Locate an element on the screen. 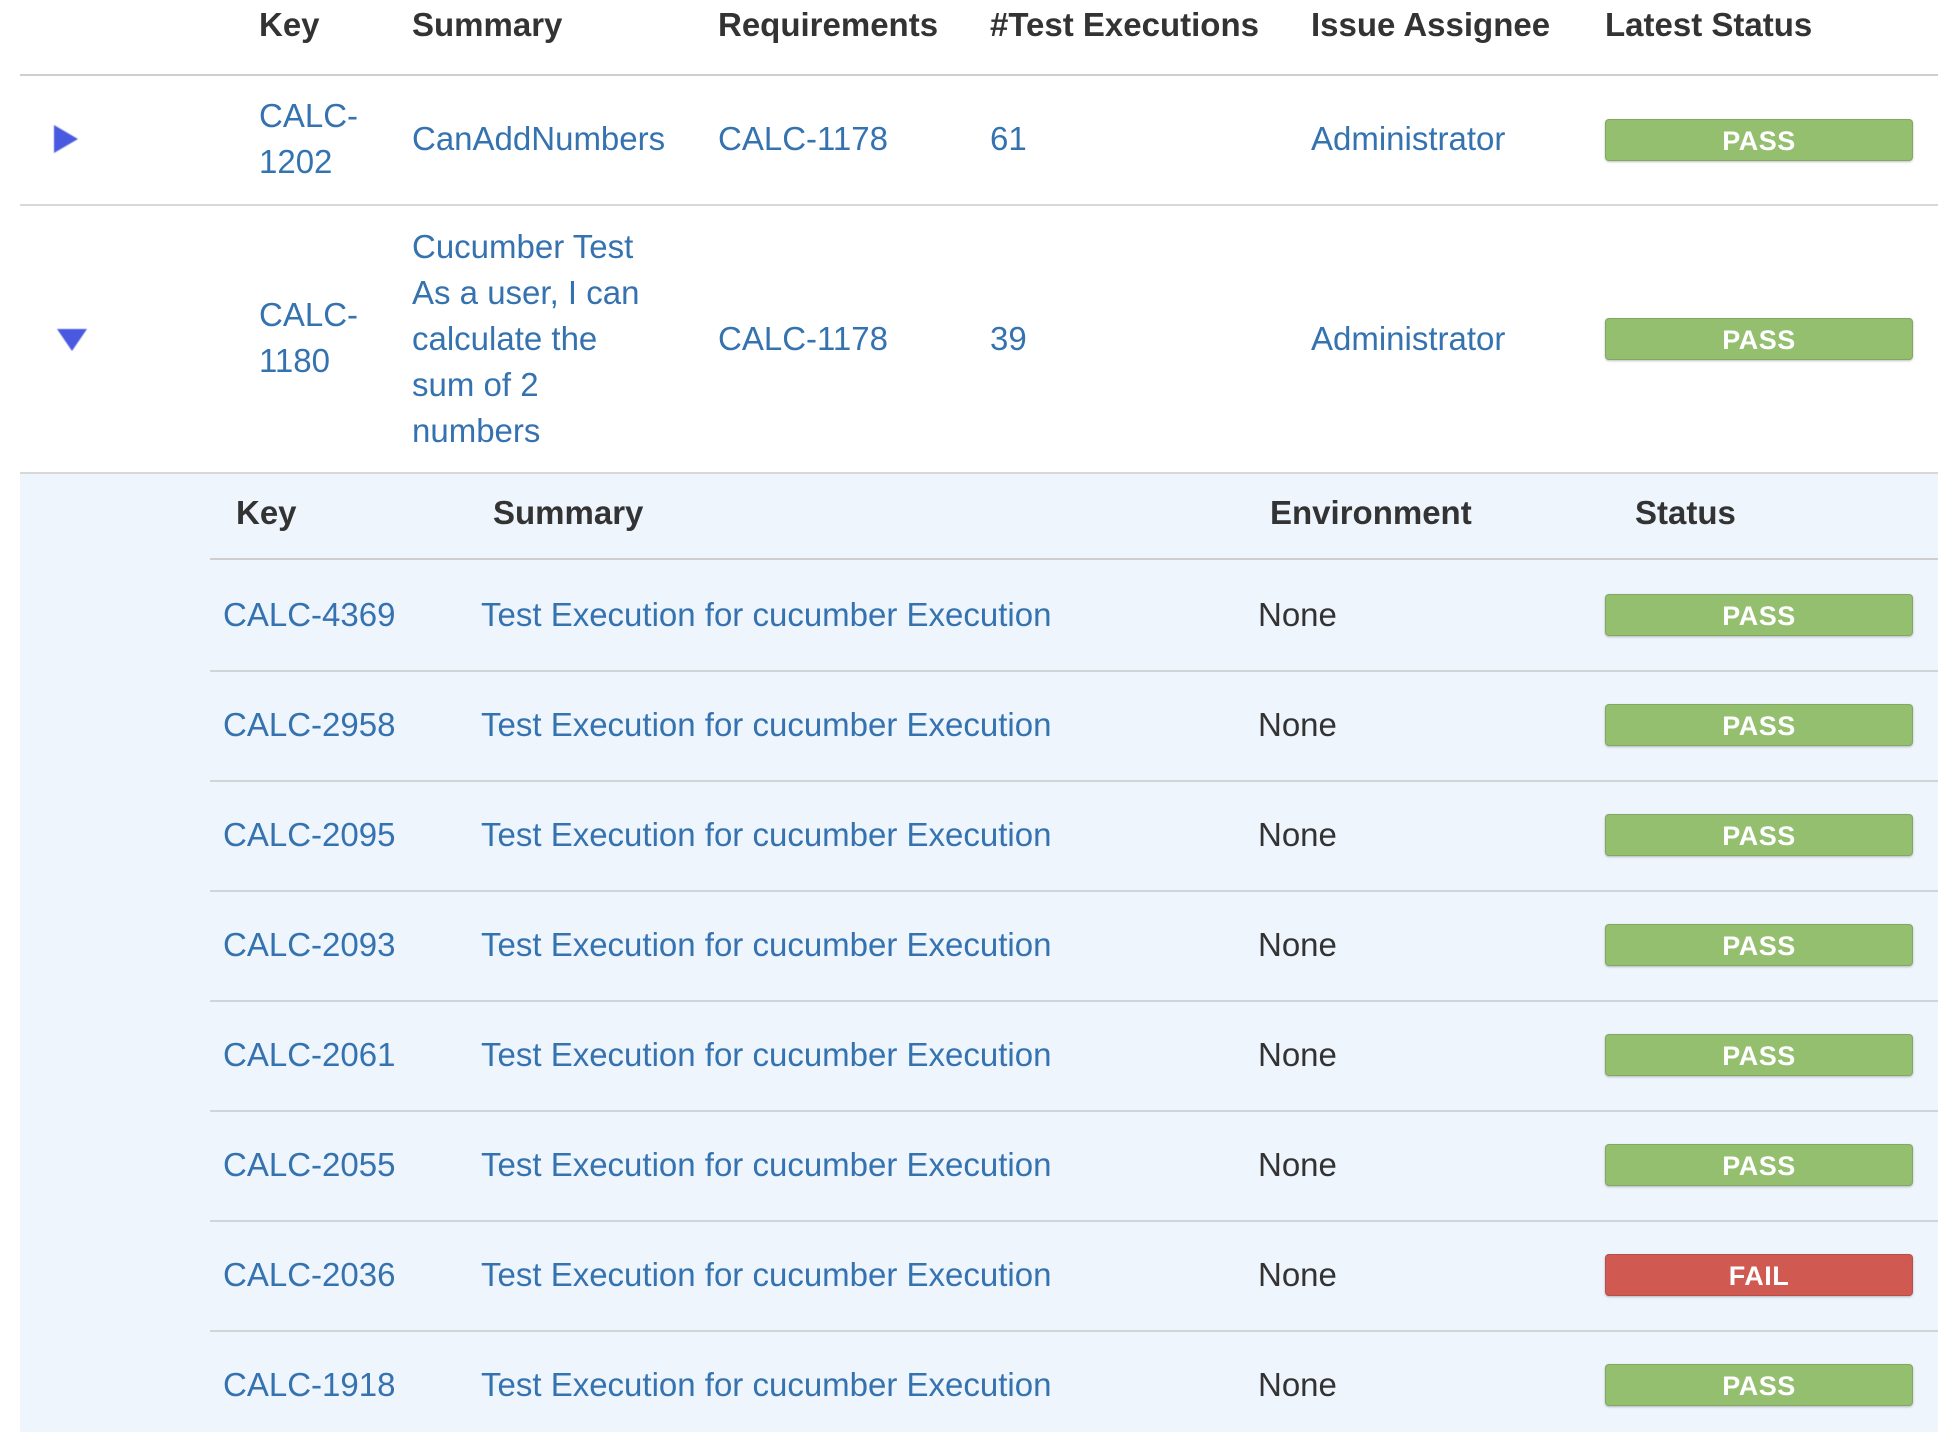  col-header-key: Key is located at coordinates (289, 24).